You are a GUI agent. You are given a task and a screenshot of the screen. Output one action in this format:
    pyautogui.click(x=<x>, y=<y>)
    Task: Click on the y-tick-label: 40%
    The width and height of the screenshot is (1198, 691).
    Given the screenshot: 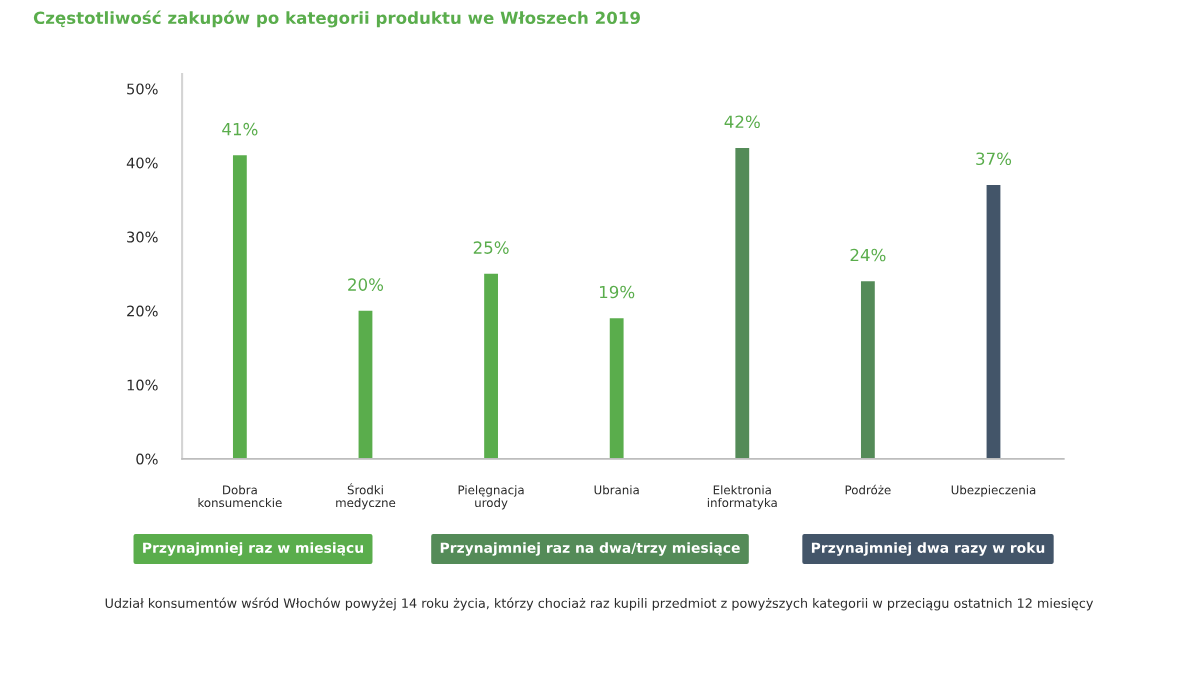 What is the action you would take?
    pyautogui.click(x=142, y=163)
    